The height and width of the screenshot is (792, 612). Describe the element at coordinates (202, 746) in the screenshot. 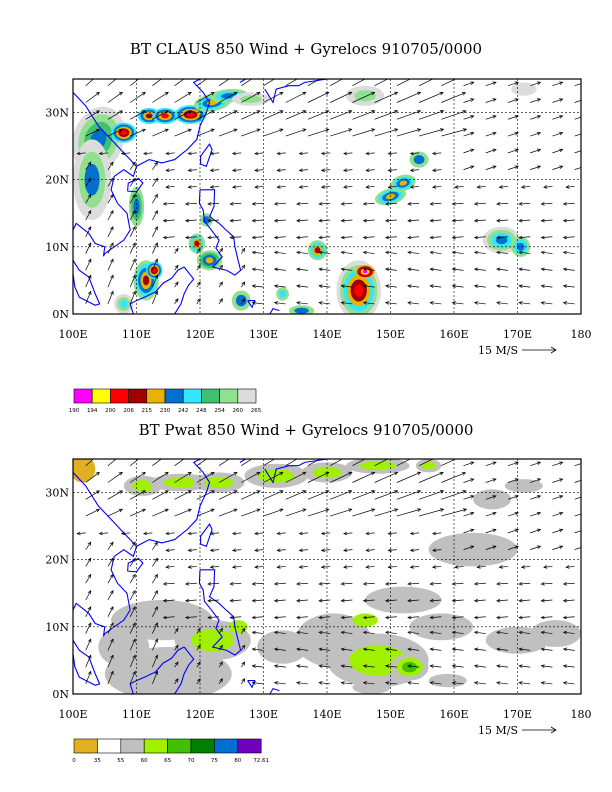

I see `colorbar-swatch` at that location.